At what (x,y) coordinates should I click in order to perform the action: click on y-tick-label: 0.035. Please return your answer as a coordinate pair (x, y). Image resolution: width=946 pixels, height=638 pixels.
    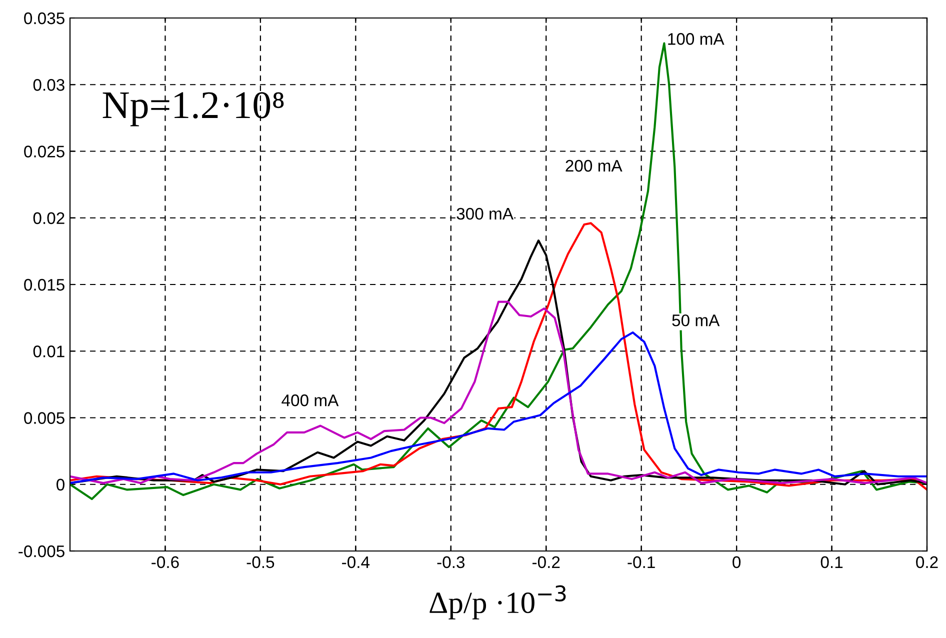
    Looking at the image, I should click on (44, 18).